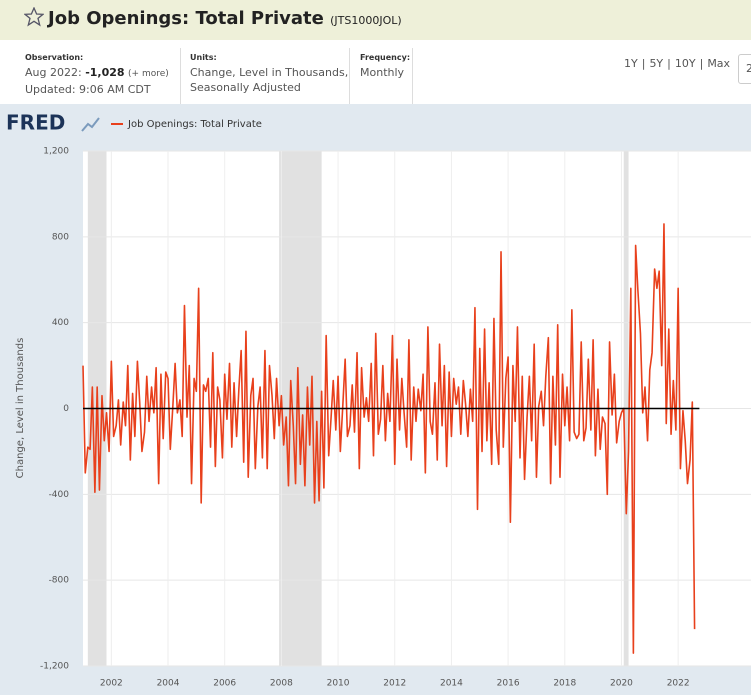 Image resolution: width=751 pixels, height=695 pixels. Describe the element at coordinates (338, 684) in the screenshot. I see `x-tick-label: 2010` at that location.